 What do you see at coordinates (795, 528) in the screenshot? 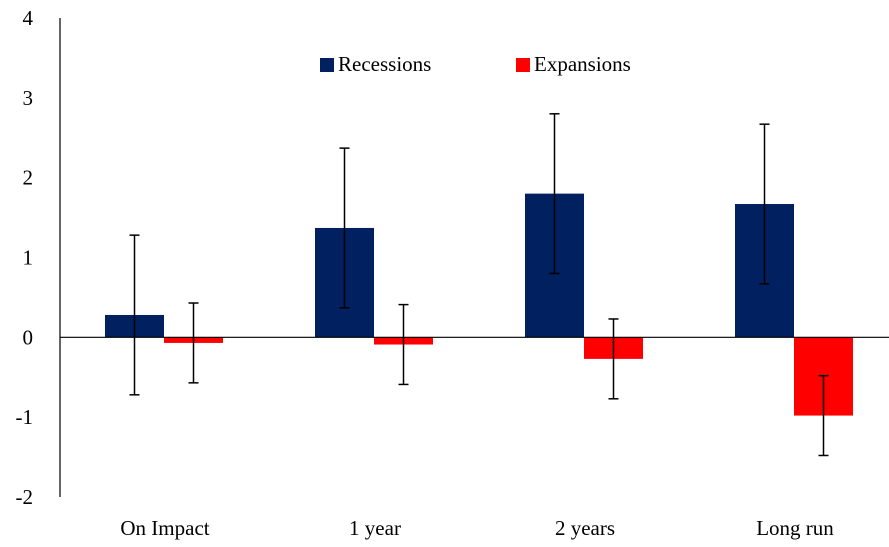
I see `x-tick-label-4: Long run` at bounding box center [795, 528].